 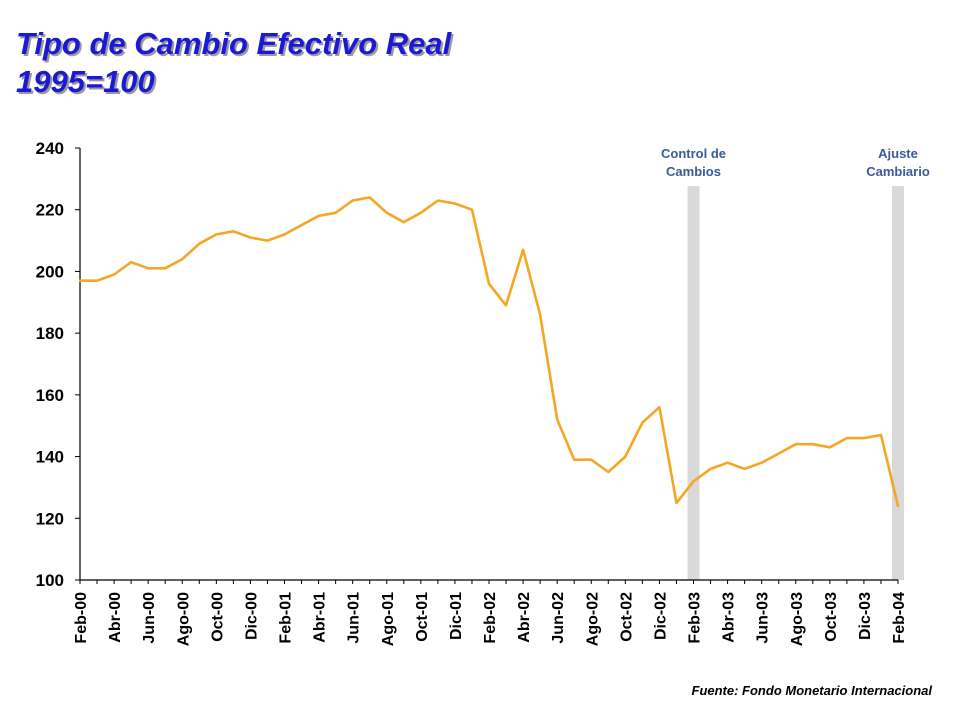 I want to click on x-tick-label: Dic-03, so click(x=865, y=616).